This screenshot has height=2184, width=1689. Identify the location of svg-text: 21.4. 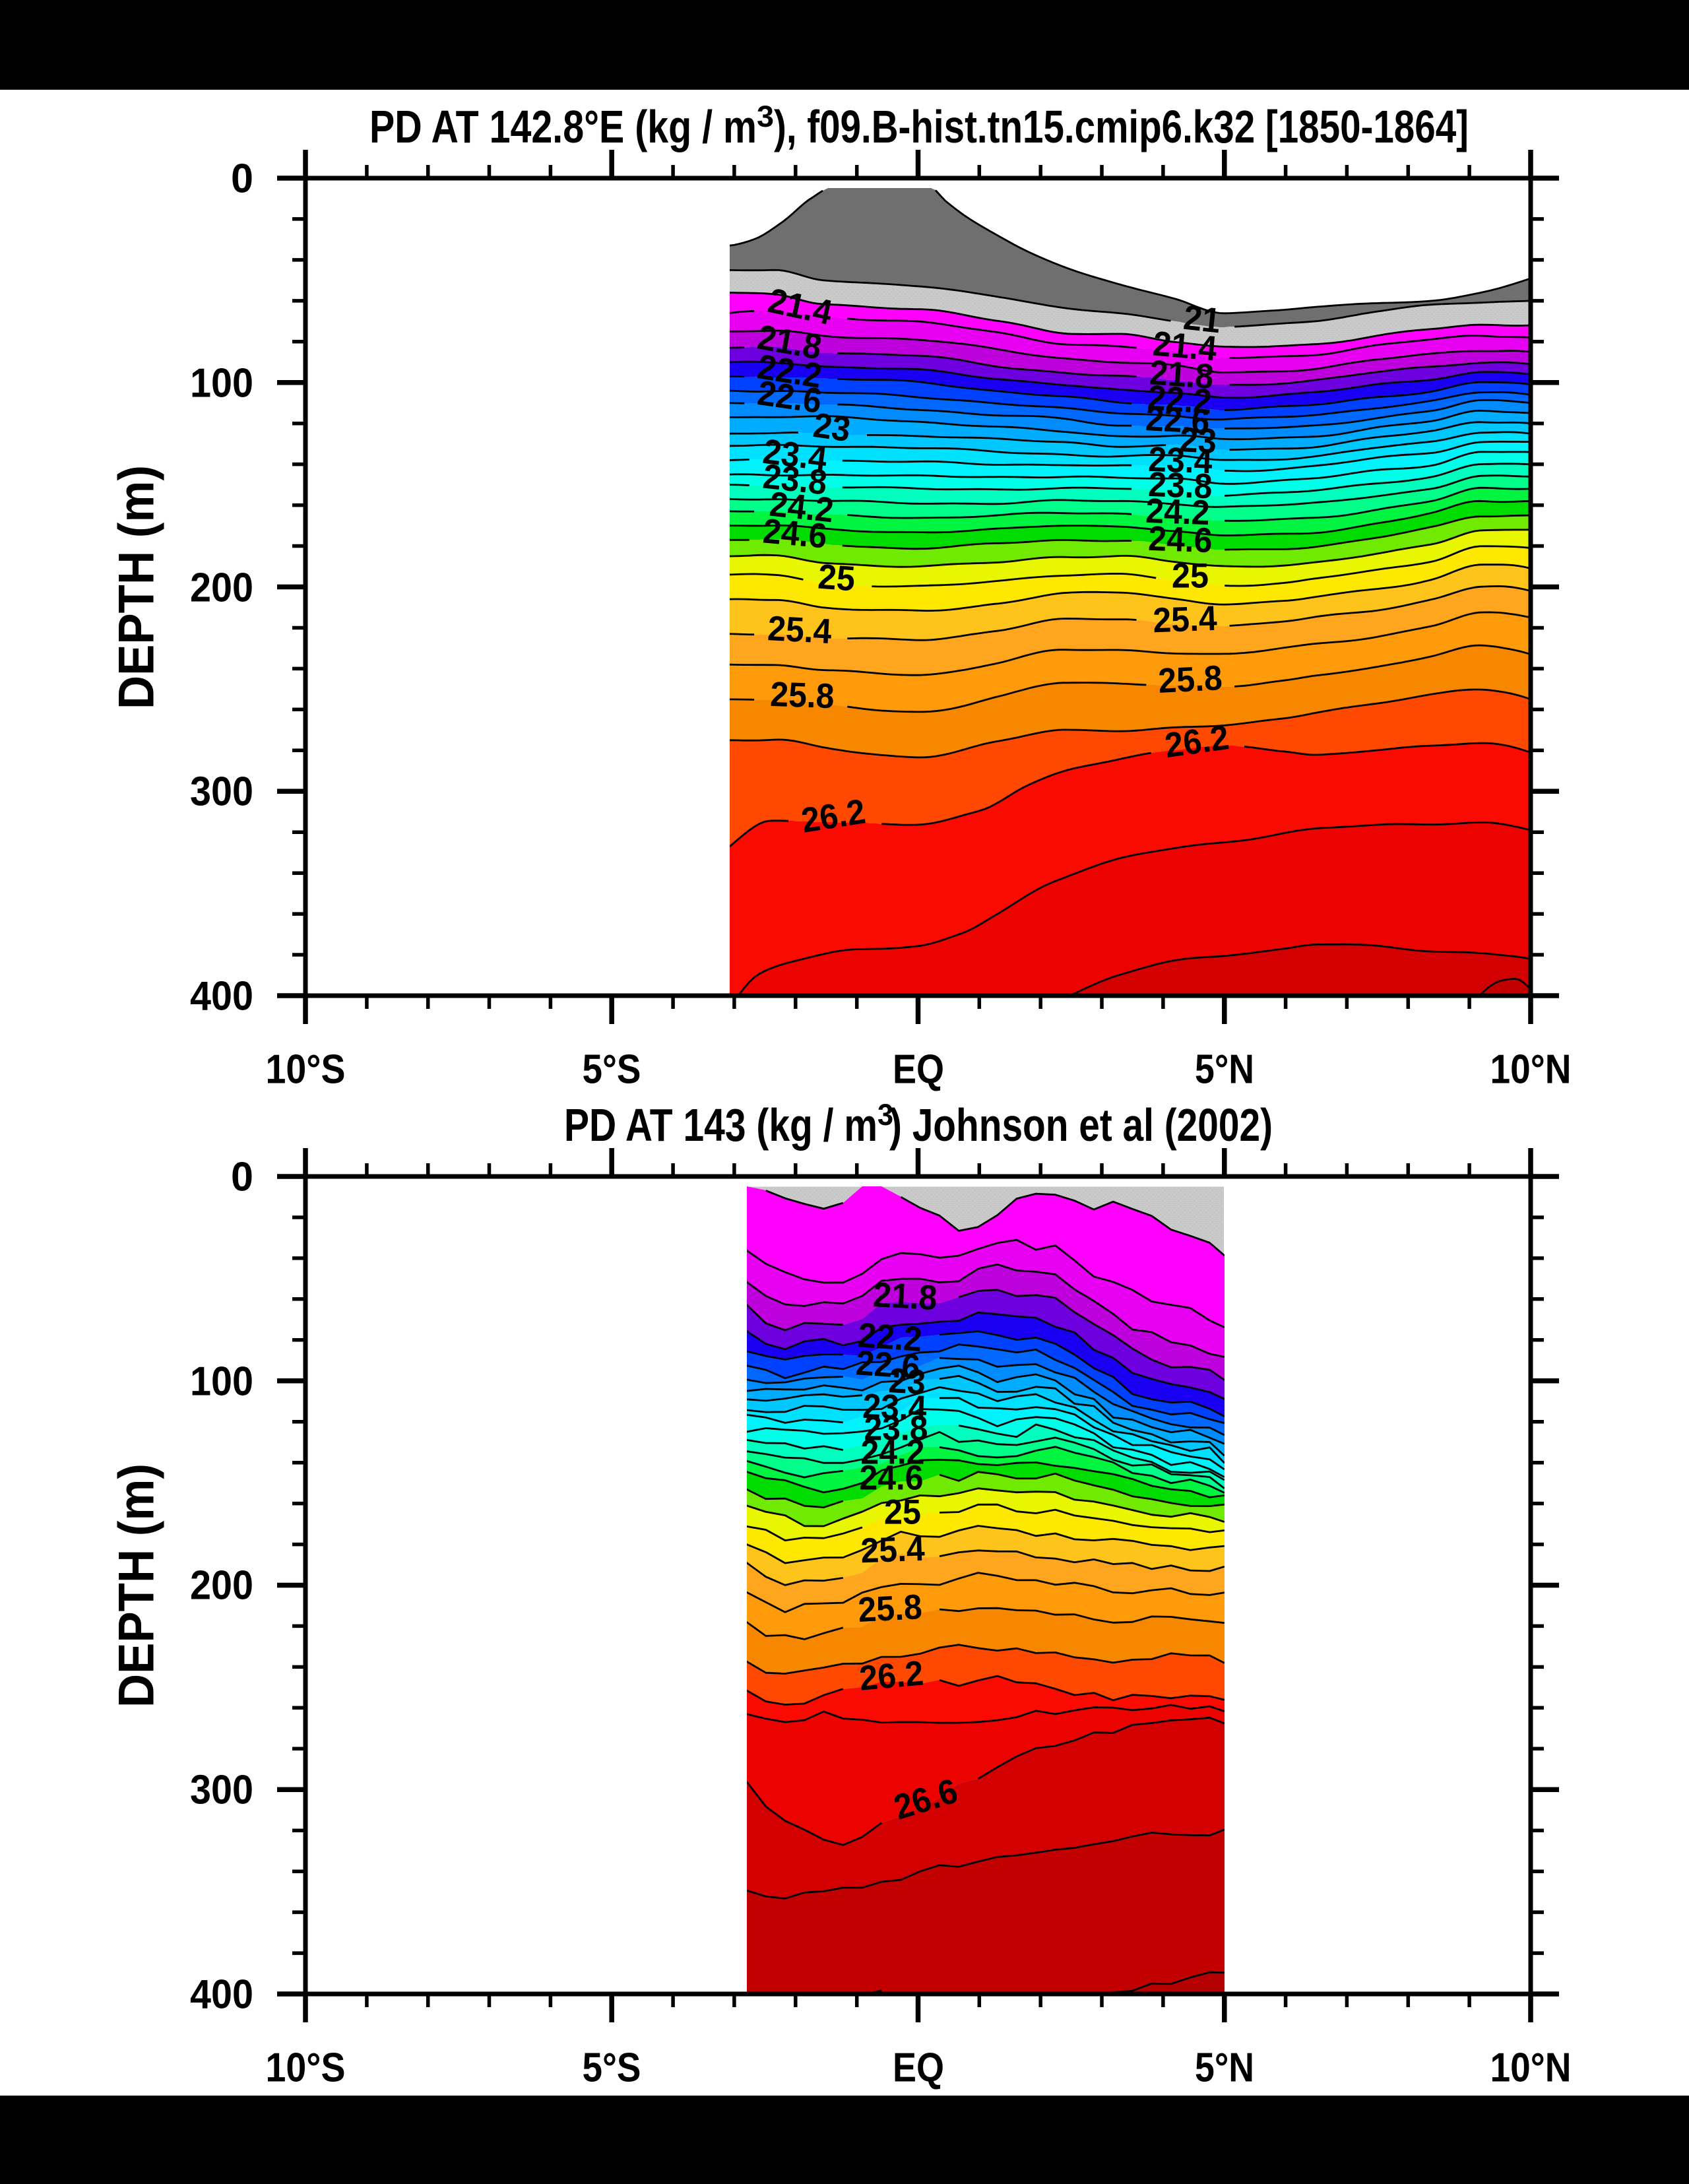
(1185, 346).